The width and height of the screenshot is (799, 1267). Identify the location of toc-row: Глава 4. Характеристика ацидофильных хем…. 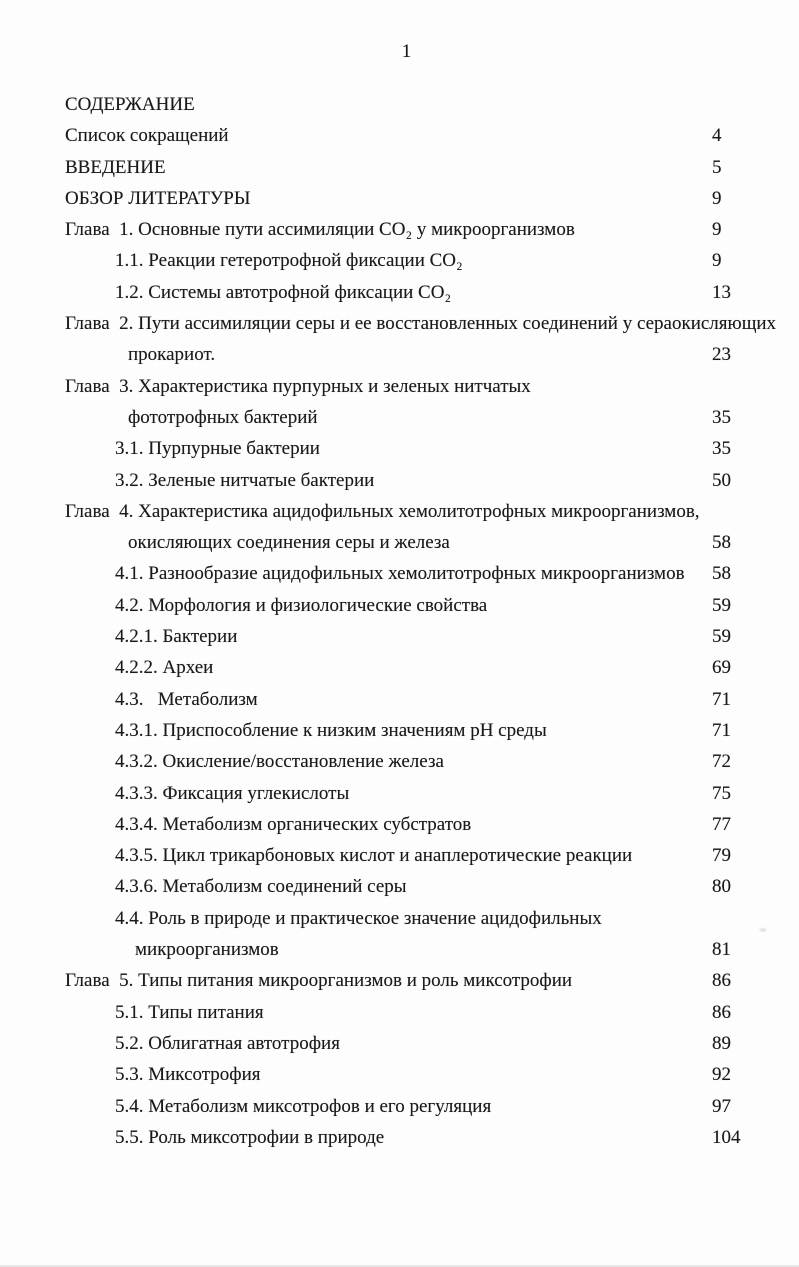
(426, 511).